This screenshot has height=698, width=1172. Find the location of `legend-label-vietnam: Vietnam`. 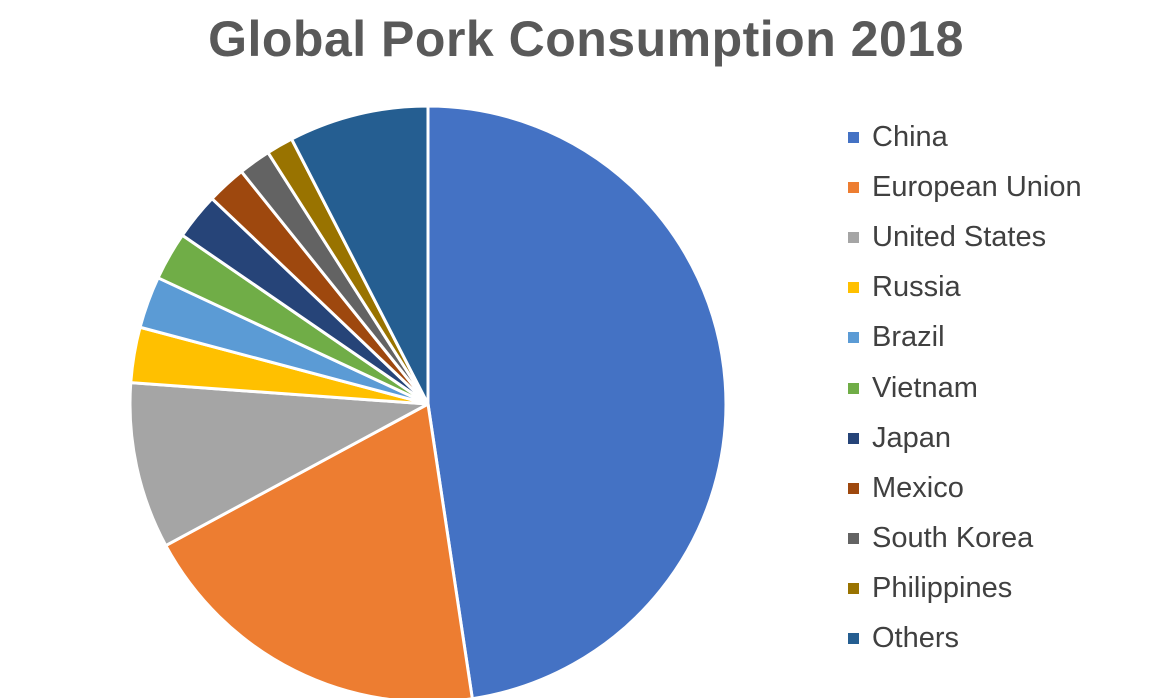

legend-label-vietnam: Vietnam is located at coordinates (925, 387).